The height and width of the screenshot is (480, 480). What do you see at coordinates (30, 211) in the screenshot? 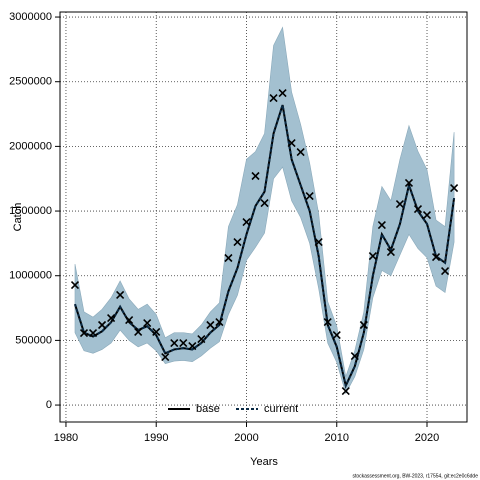
I see `y-tick-label: 1500000` at bounding box center [30, 211].